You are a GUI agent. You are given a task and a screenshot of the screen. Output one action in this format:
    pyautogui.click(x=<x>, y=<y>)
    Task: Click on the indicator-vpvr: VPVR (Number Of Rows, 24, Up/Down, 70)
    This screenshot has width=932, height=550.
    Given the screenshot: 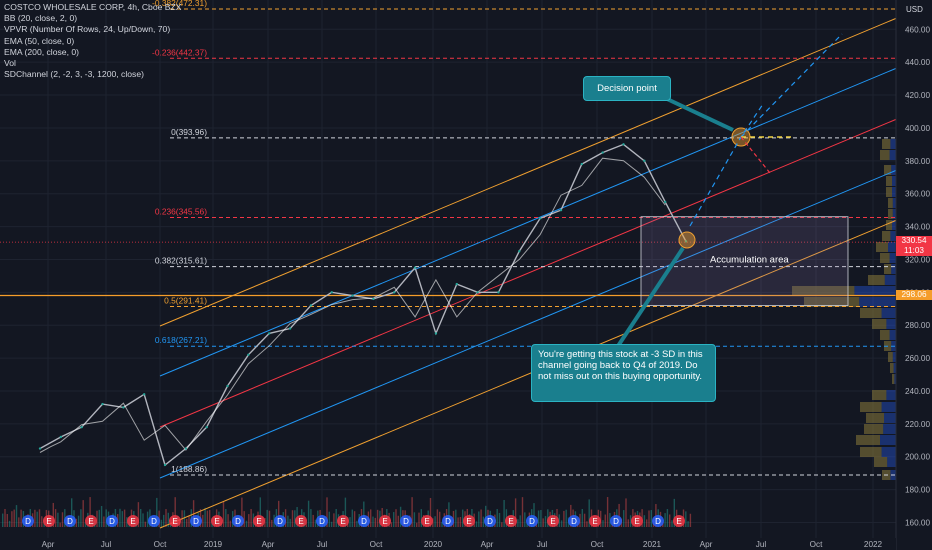 What is the action you would take?
    pyautogui.click(x=87, y=29)
    